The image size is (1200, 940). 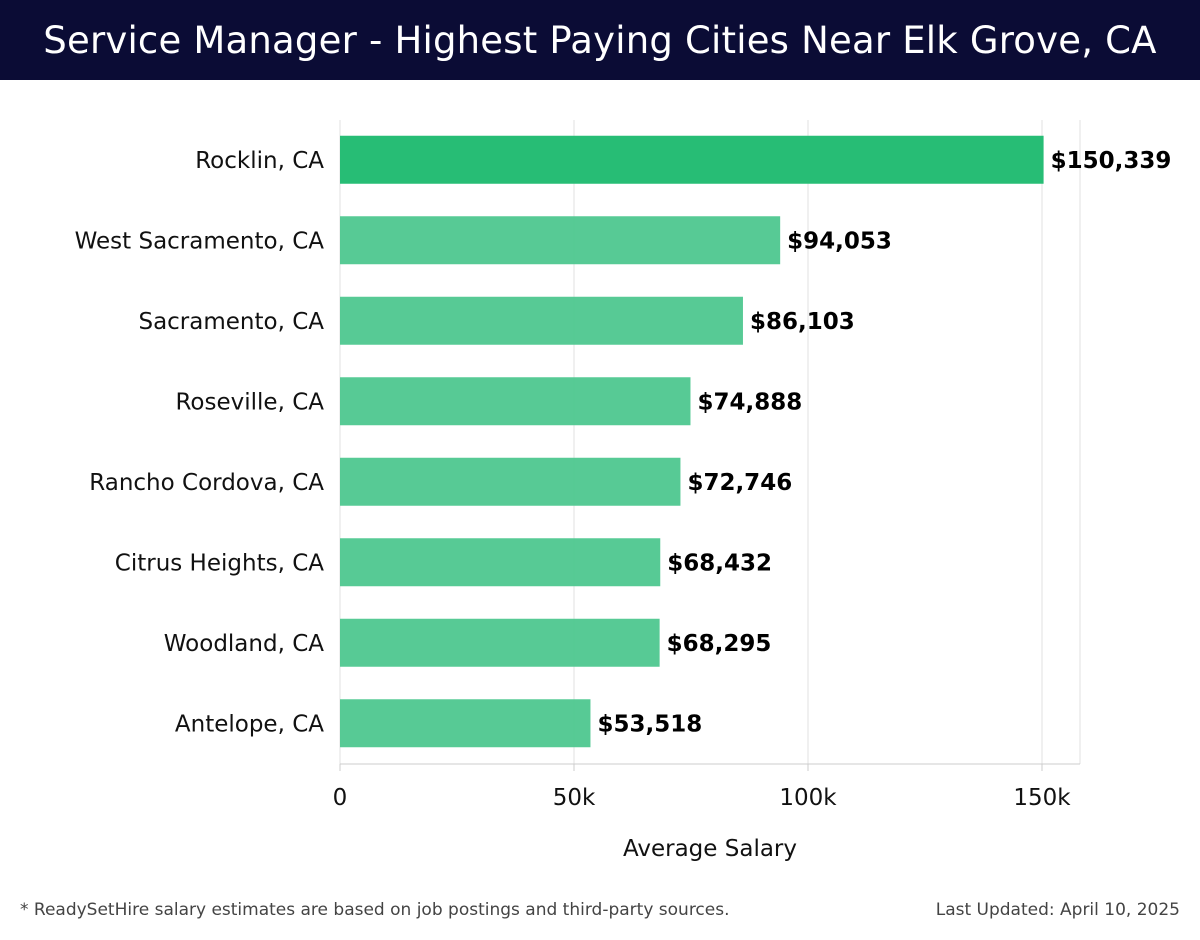 I want to click on category-label: Antelope, CA, so click(x=249, y=724).